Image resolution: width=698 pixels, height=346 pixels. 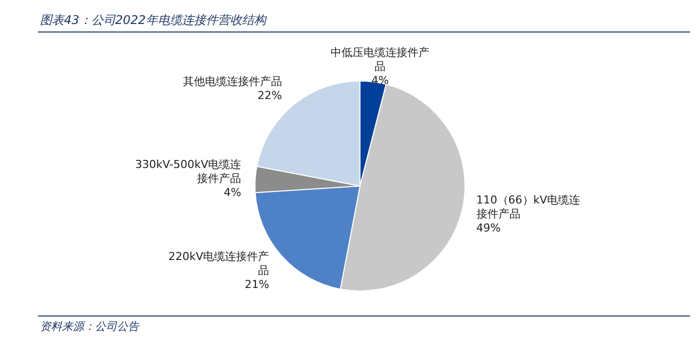 What do you see at coordinates (90, 326) in the screenshot?
I see `text: 资料来源：公司公告` at bounding box center [90, 326].